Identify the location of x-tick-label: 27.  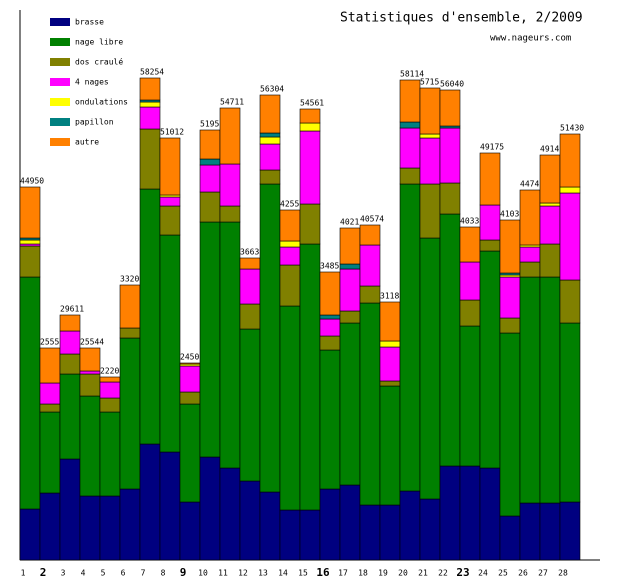
(543, 573).